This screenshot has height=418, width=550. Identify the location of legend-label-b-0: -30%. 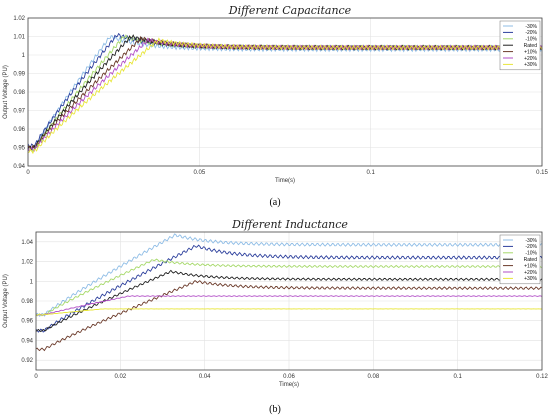
(531, 241).